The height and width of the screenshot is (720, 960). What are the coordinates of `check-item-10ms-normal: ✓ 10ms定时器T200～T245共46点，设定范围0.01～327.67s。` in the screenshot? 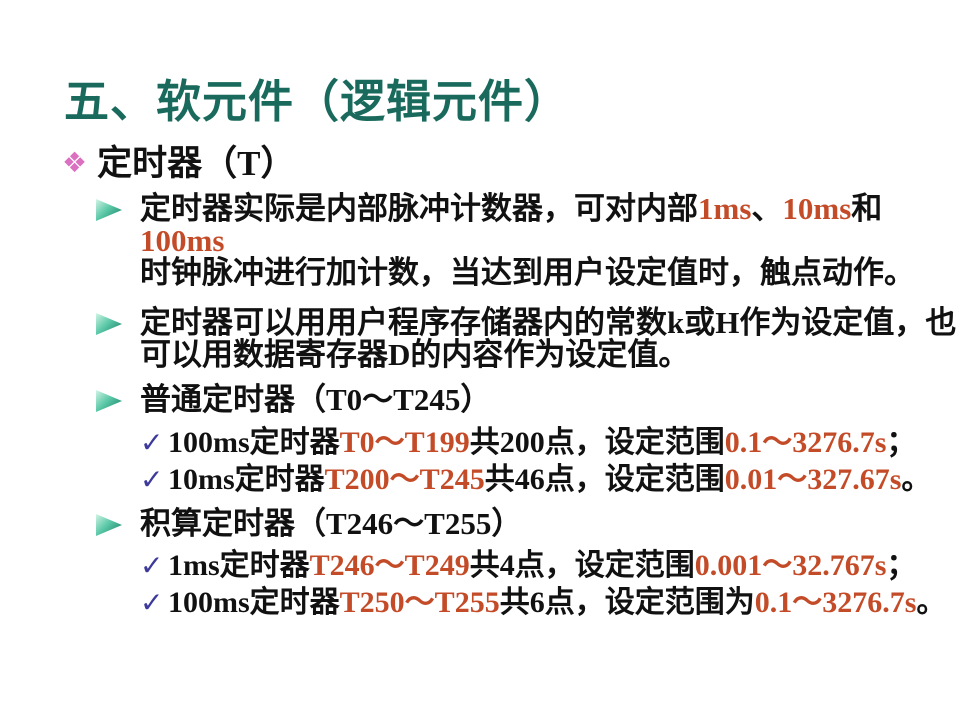 It's located at (550, 480).